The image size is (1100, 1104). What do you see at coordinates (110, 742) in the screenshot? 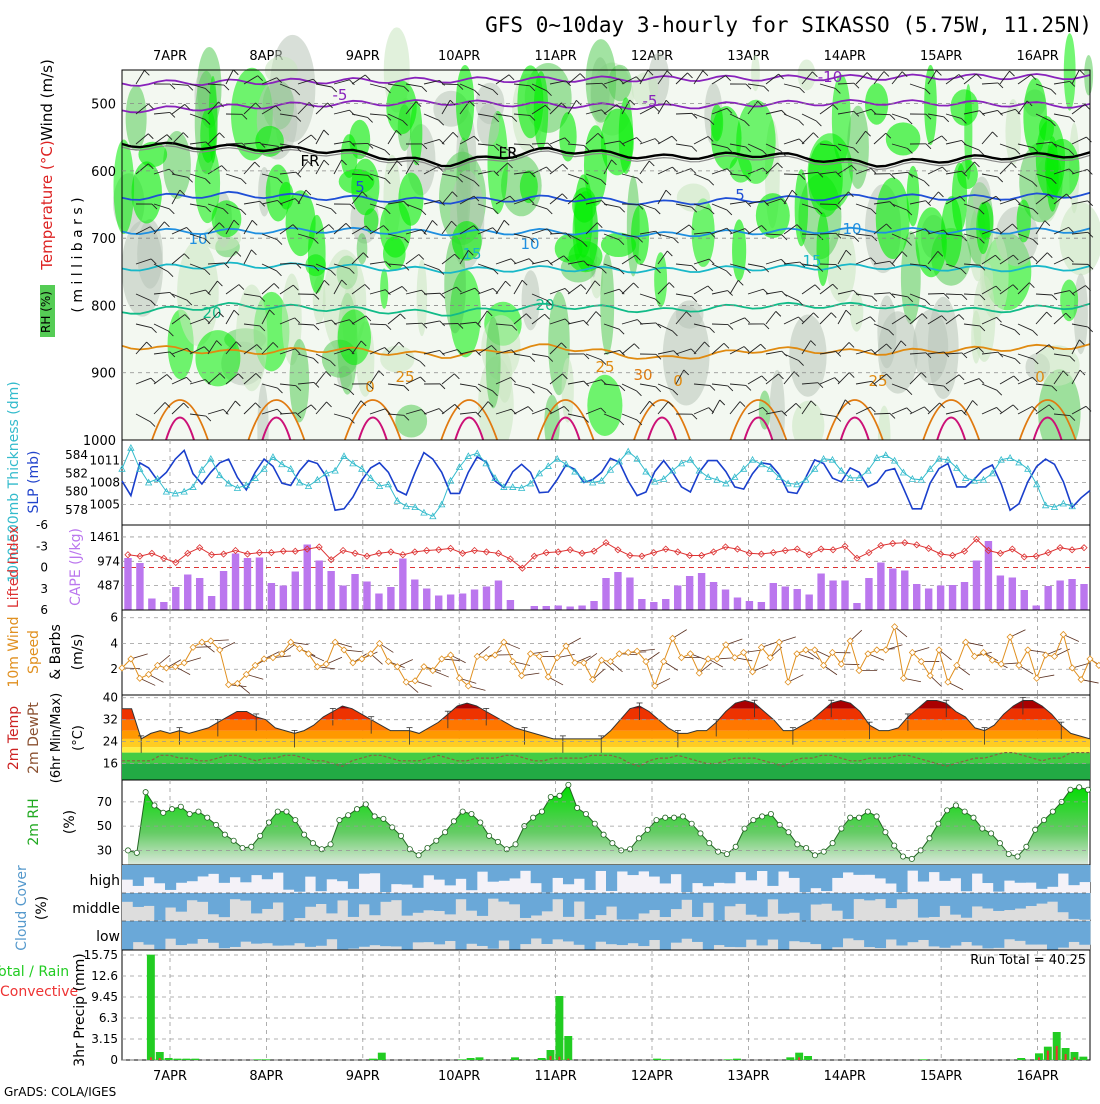
I see `value-tick: 24` at bounding box center [110, 742].